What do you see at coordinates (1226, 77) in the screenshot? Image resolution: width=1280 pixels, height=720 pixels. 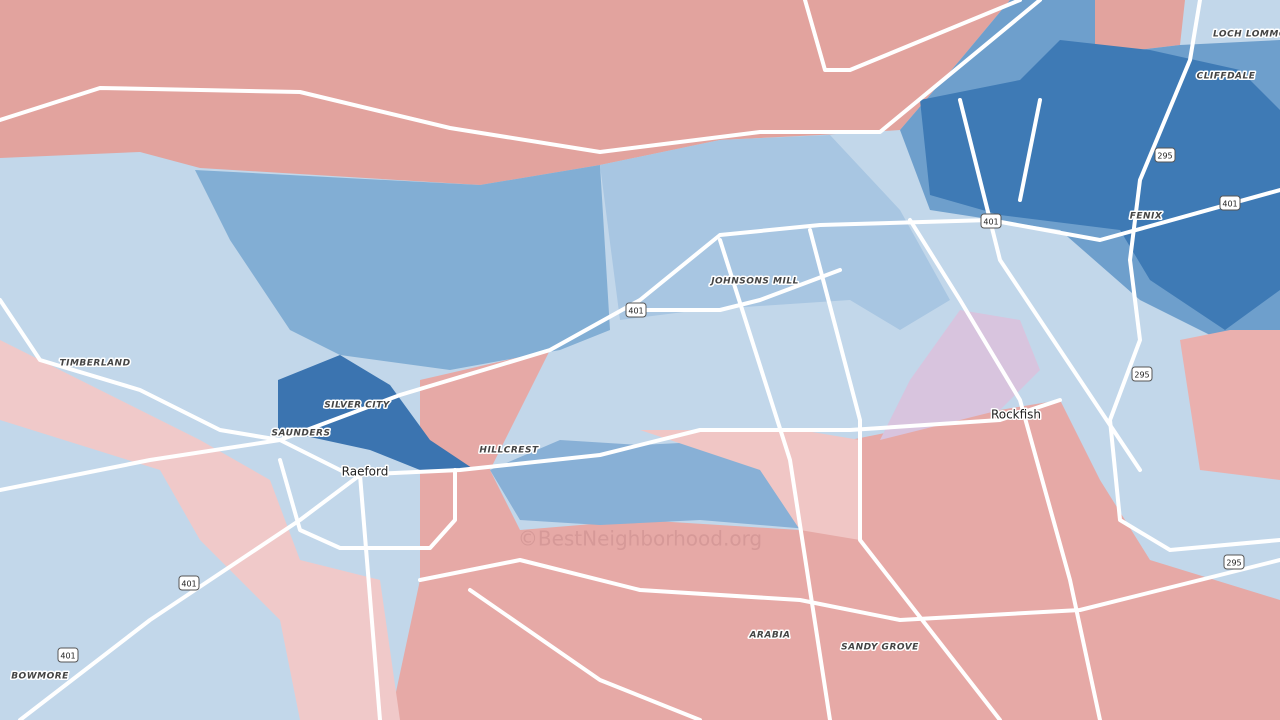 I see `place-label: CLIFFDALE` at bounding box center [1226, 77].